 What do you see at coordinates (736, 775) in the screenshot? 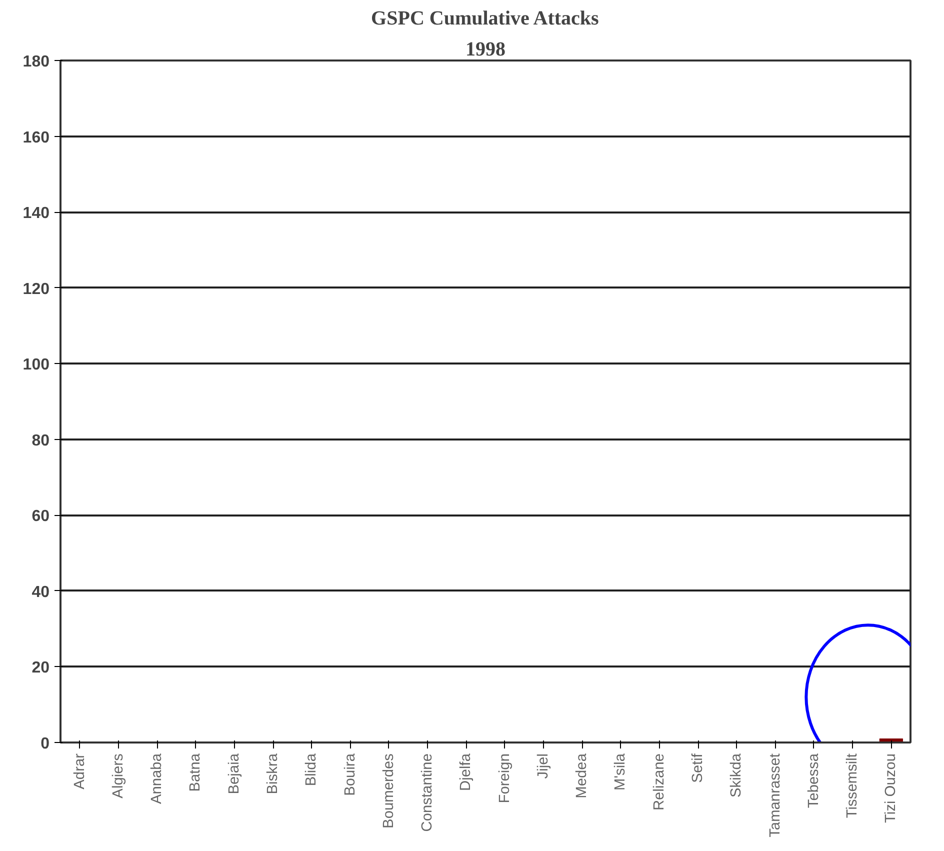
I see `x-tick-label: Skikda` at bounding box center [736, 775].